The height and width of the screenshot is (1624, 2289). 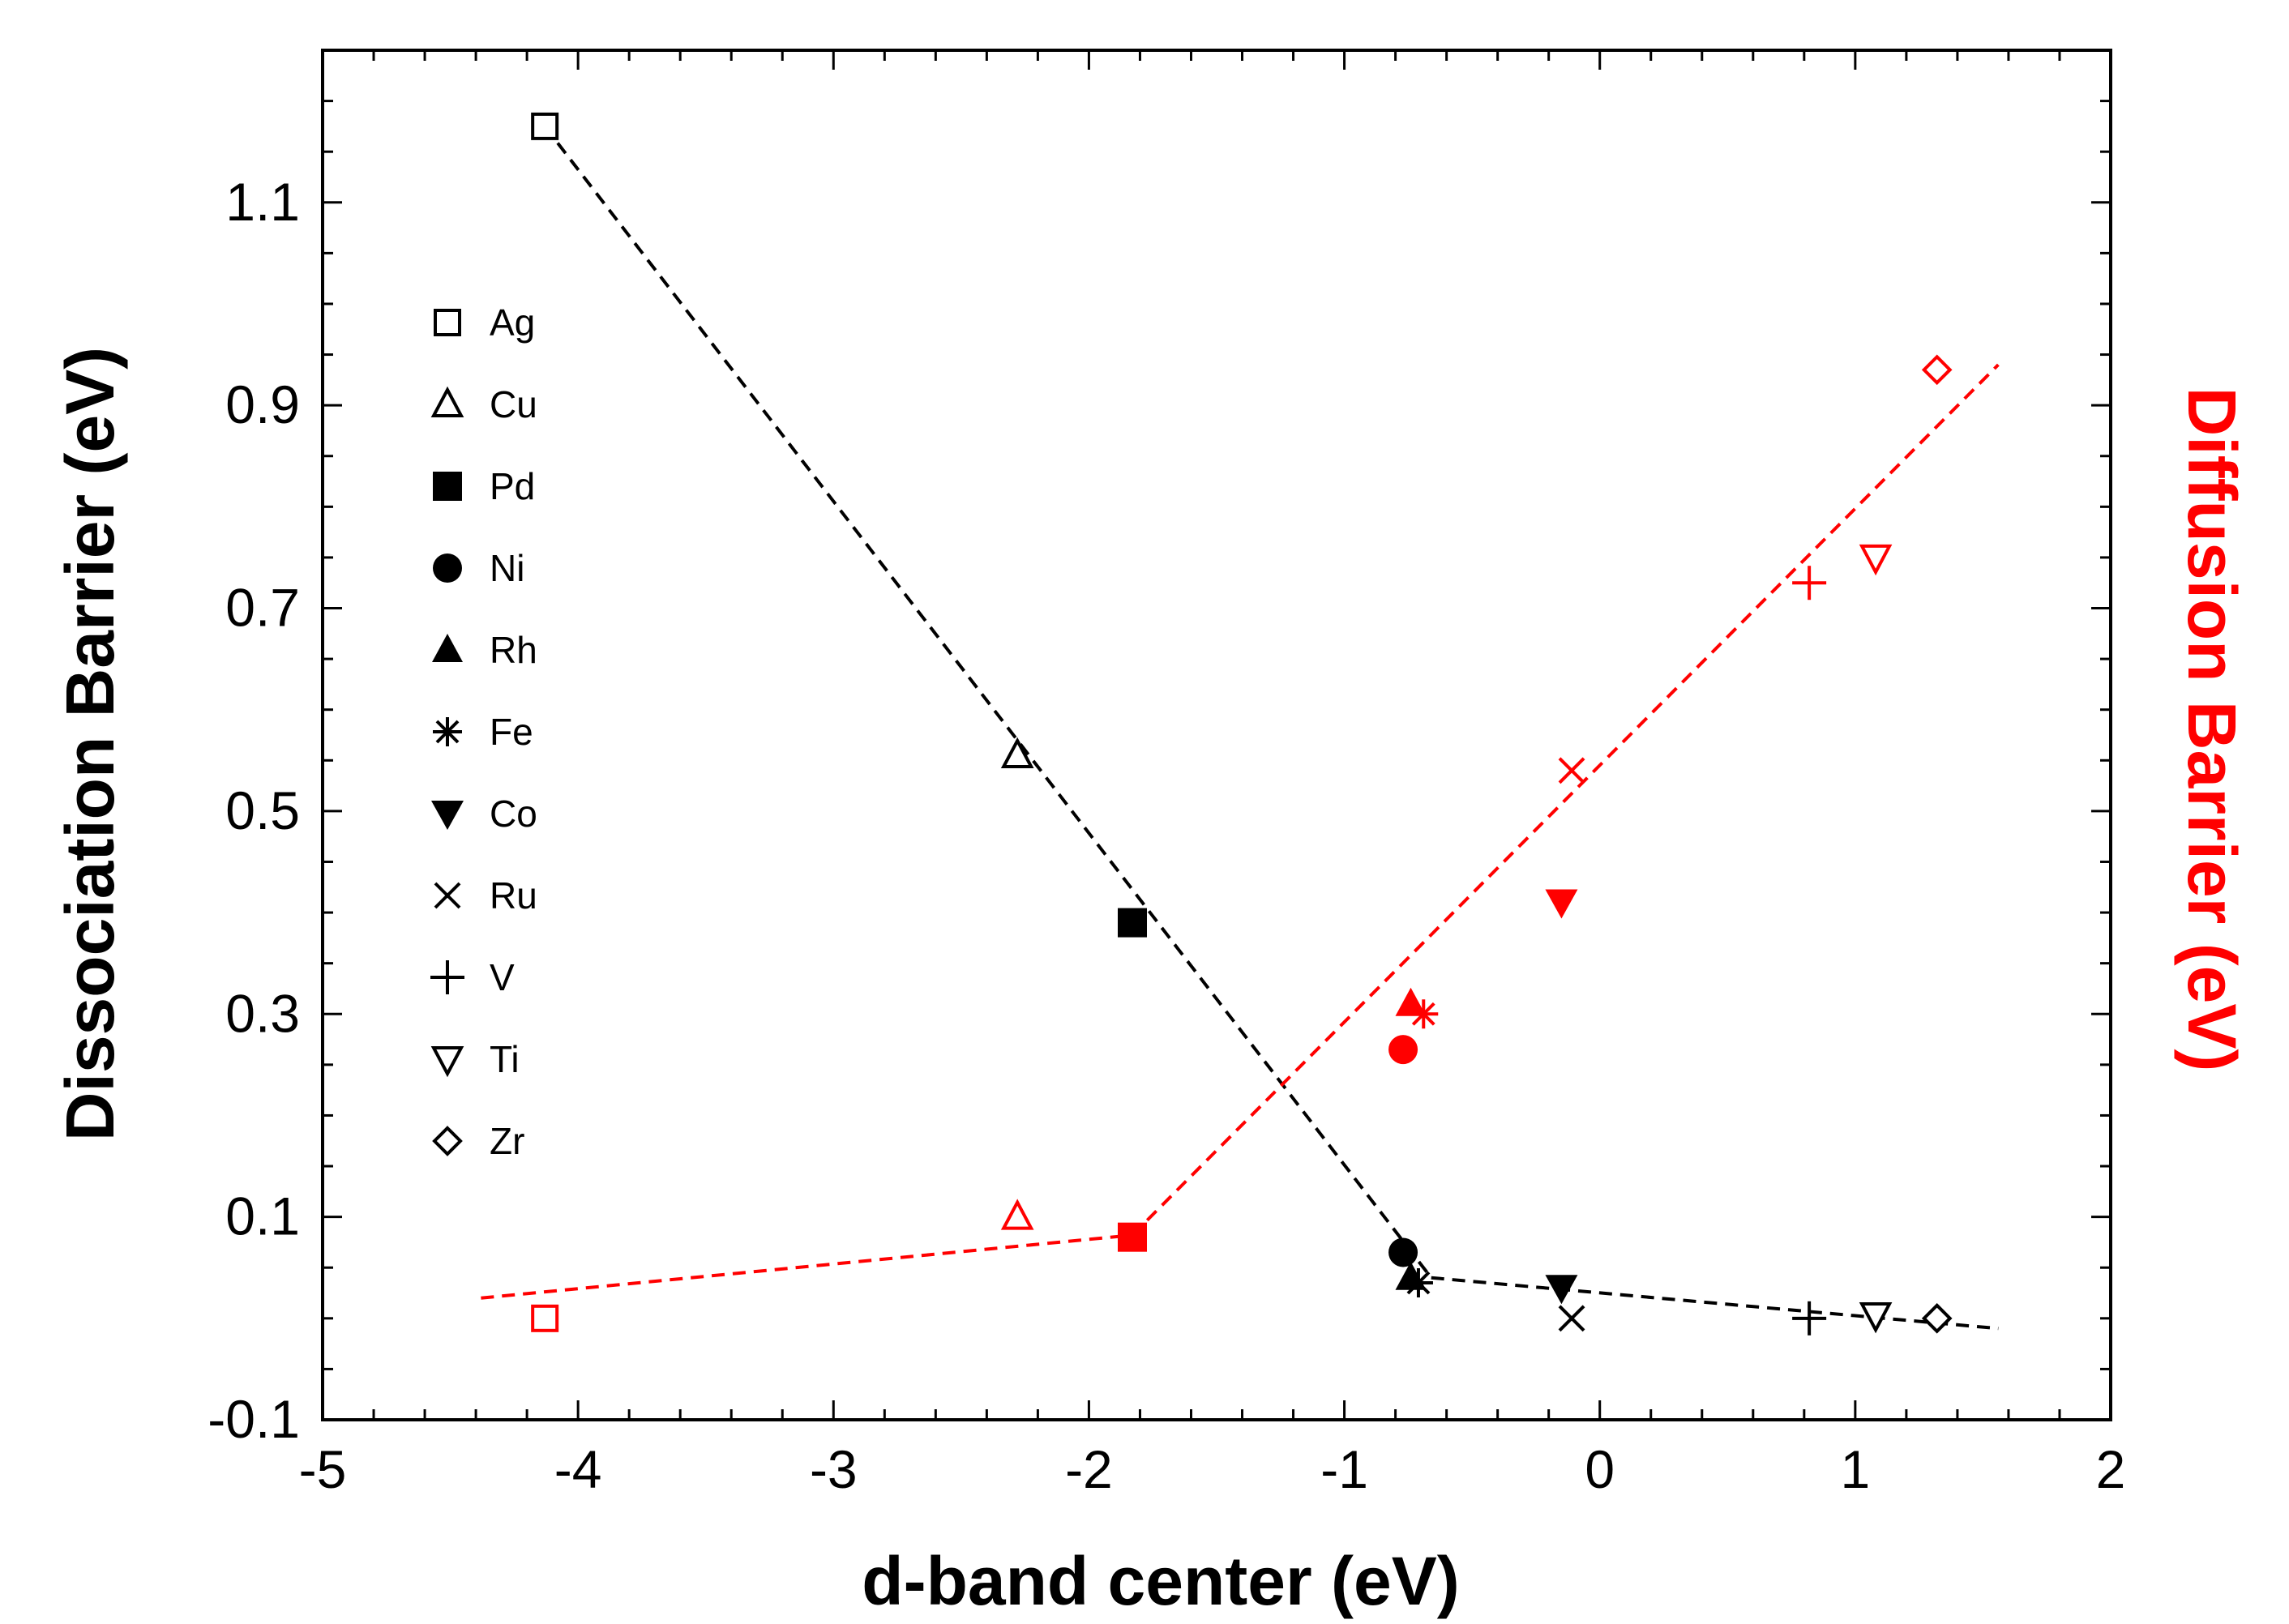 What do you see at coordinates (505, 1059) in the screenshot?
I see `legend-label-ti: Ti` at bounding box center [505, 1059].